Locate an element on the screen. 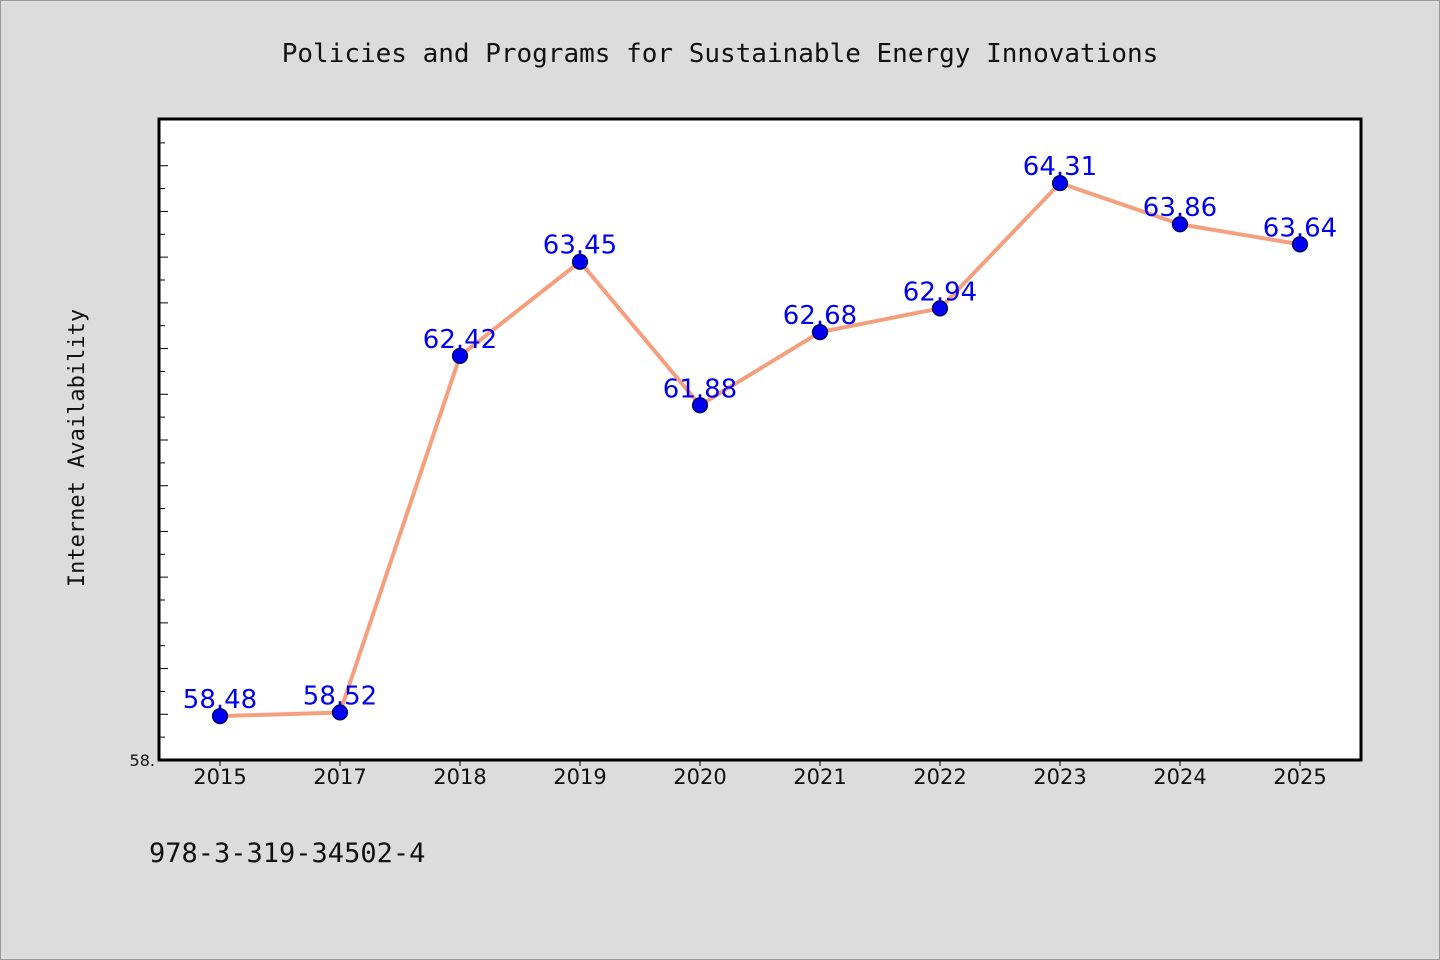  x-tick-label: 2021 is located at coordinates (819, 777).